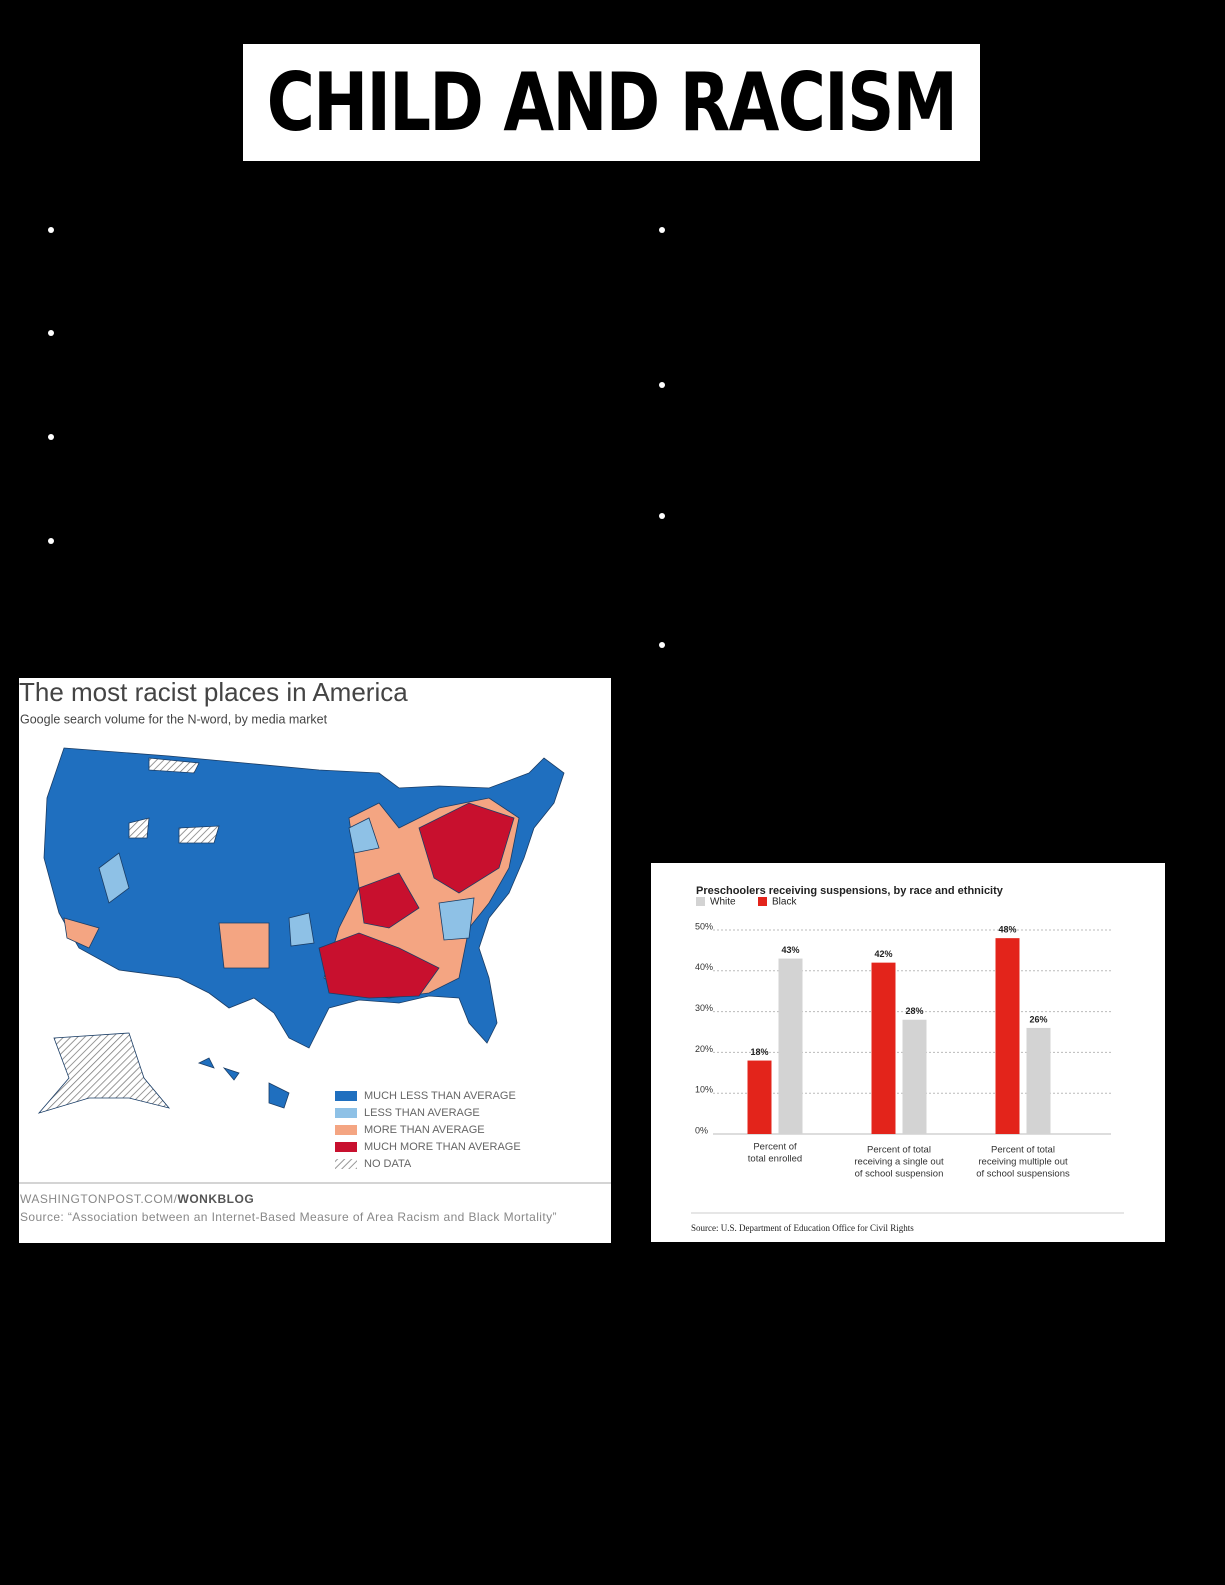  I want to click on value-label: 43%, so click(790, 950).